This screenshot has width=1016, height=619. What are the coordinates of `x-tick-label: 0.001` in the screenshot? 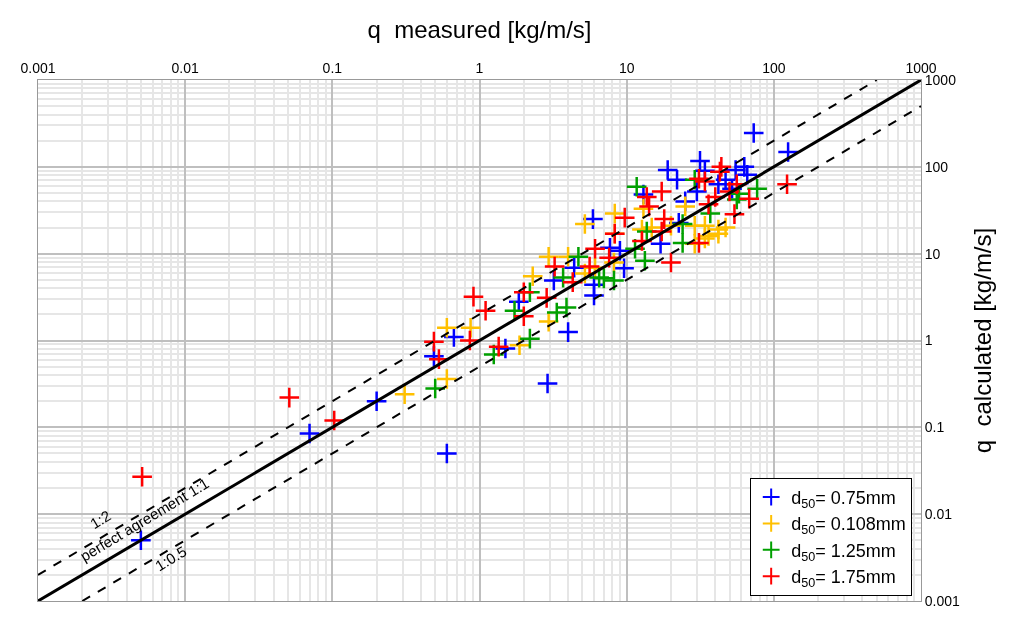 It's located at (38, 68).